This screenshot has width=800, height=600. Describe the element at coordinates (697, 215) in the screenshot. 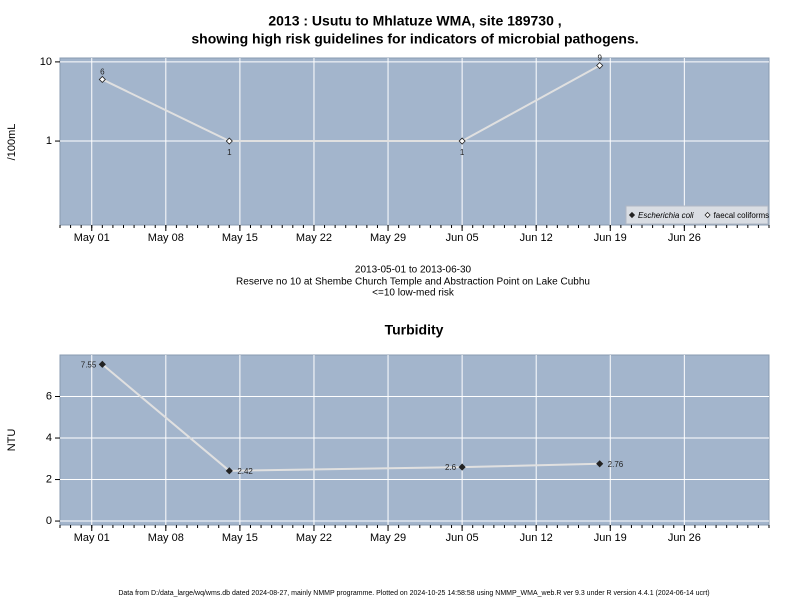

I see `legend-box` at that location.